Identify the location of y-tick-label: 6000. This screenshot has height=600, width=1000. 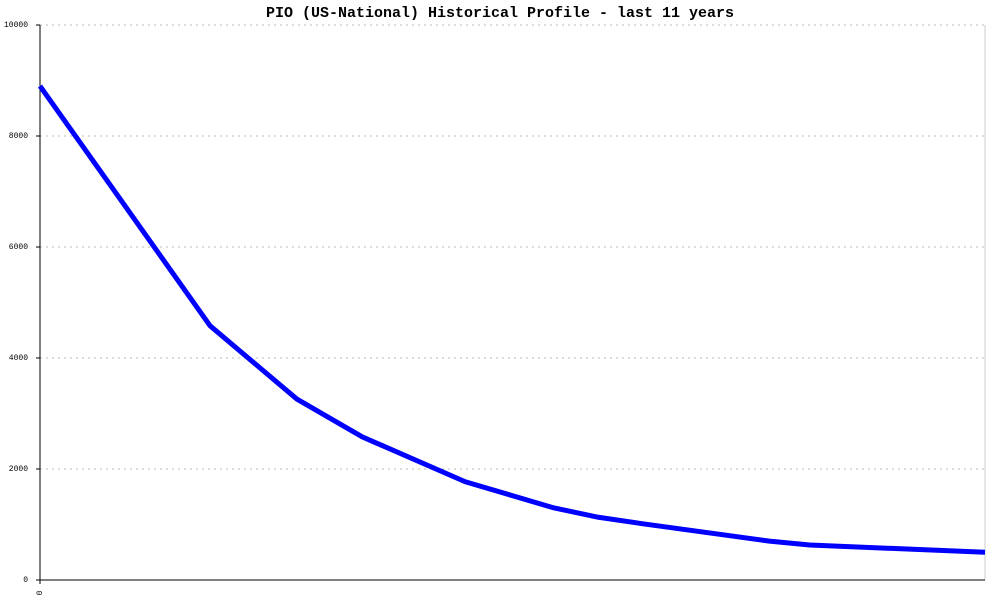
(18, 247).